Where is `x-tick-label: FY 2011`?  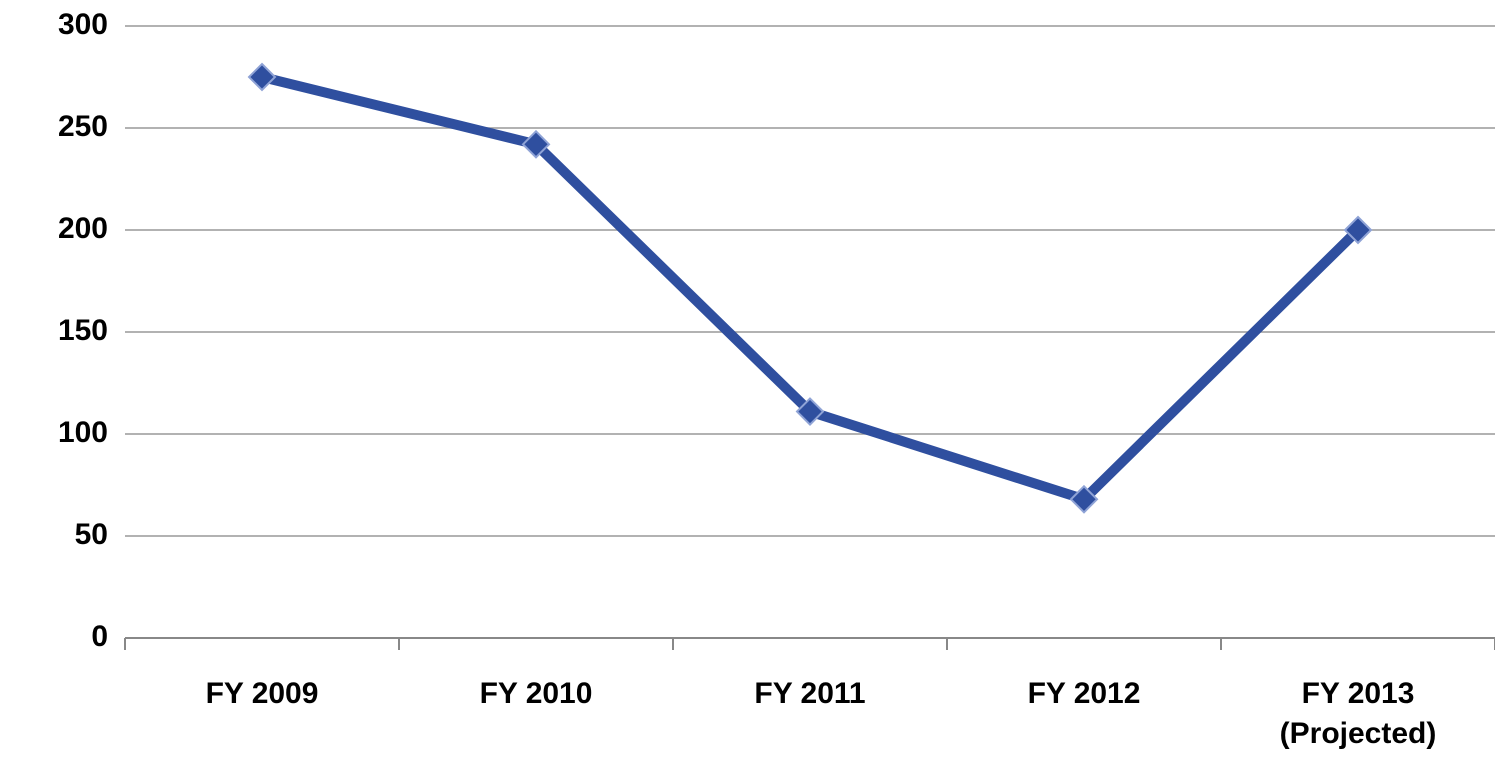 x-tick-label: FY 2011 is located at coordinates (810, 693).